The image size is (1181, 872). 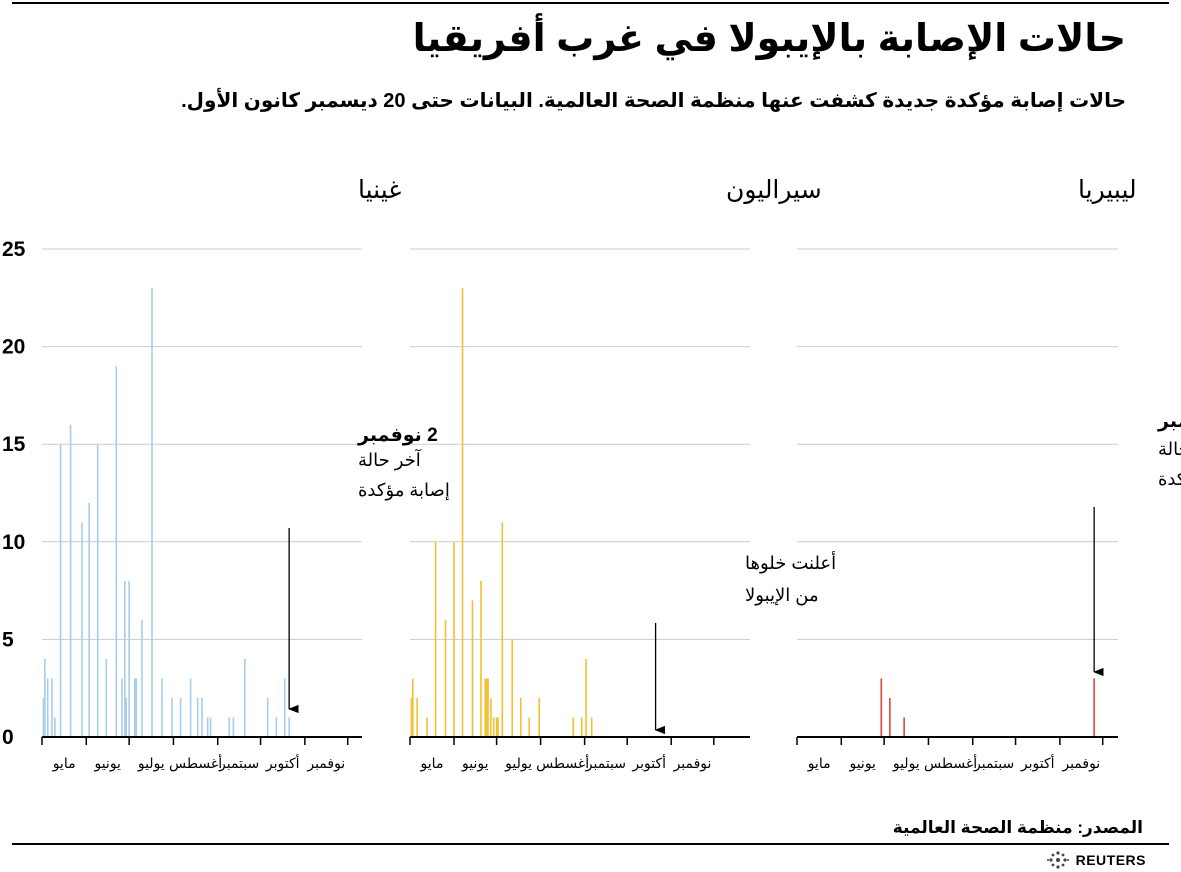 What do you see at coordinates (1169, 448) in the screenshot?
I see `annotation-text: آخر حالة` at bounding box center [1169, 448].